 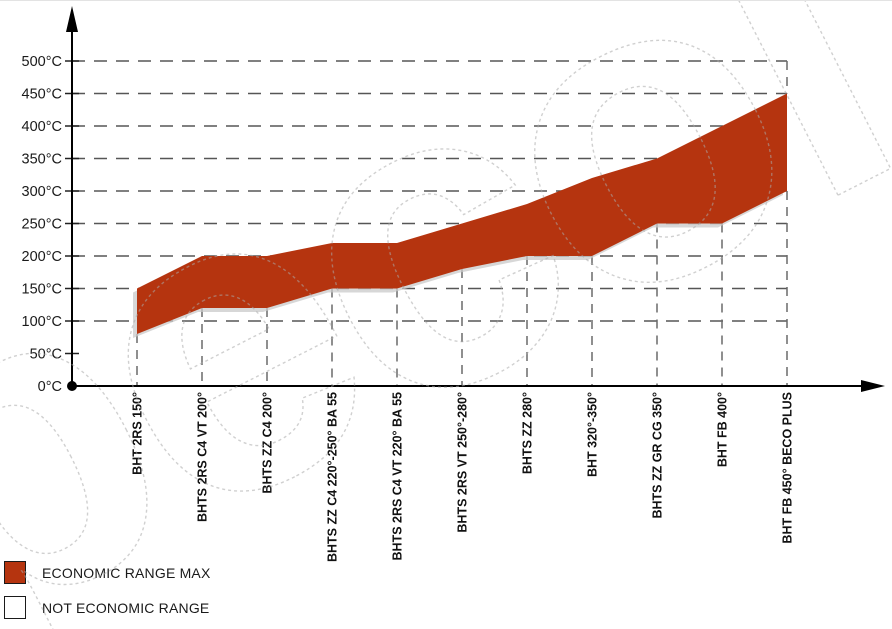 What do you see at coordinates (15, 572) in the screenshot?
I see `legend-swatch-economic-range-max` at bounding box center [15, 572].